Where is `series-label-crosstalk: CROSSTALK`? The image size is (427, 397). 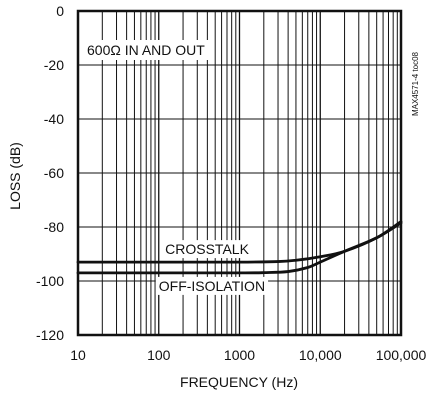 series-label-crosstalk: CROSSTALK is located at coordinates (207, 249).